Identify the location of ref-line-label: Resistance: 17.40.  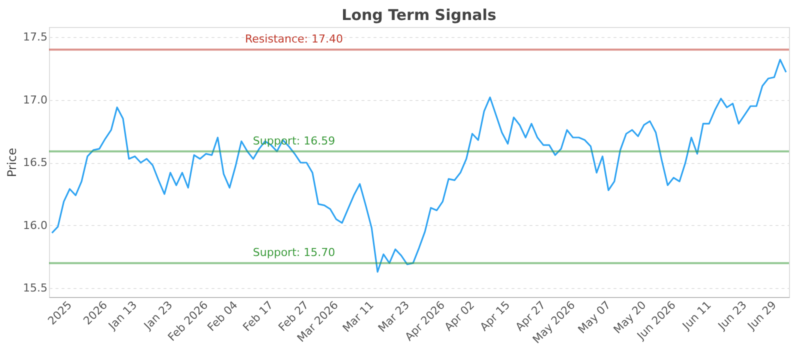
(294, 39).